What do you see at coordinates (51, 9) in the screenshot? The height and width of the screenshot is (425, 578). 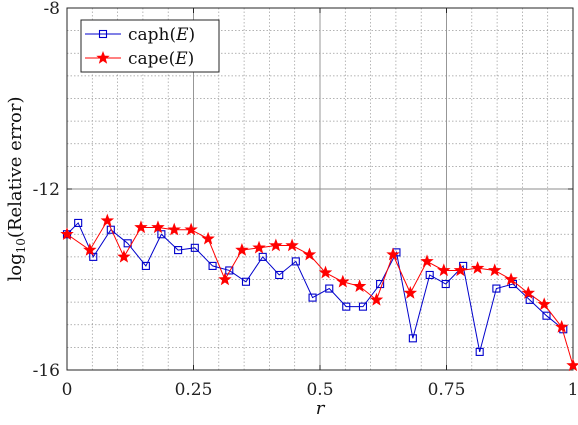 I see `y-tick-label: -8` at bounding box center [51, 9].